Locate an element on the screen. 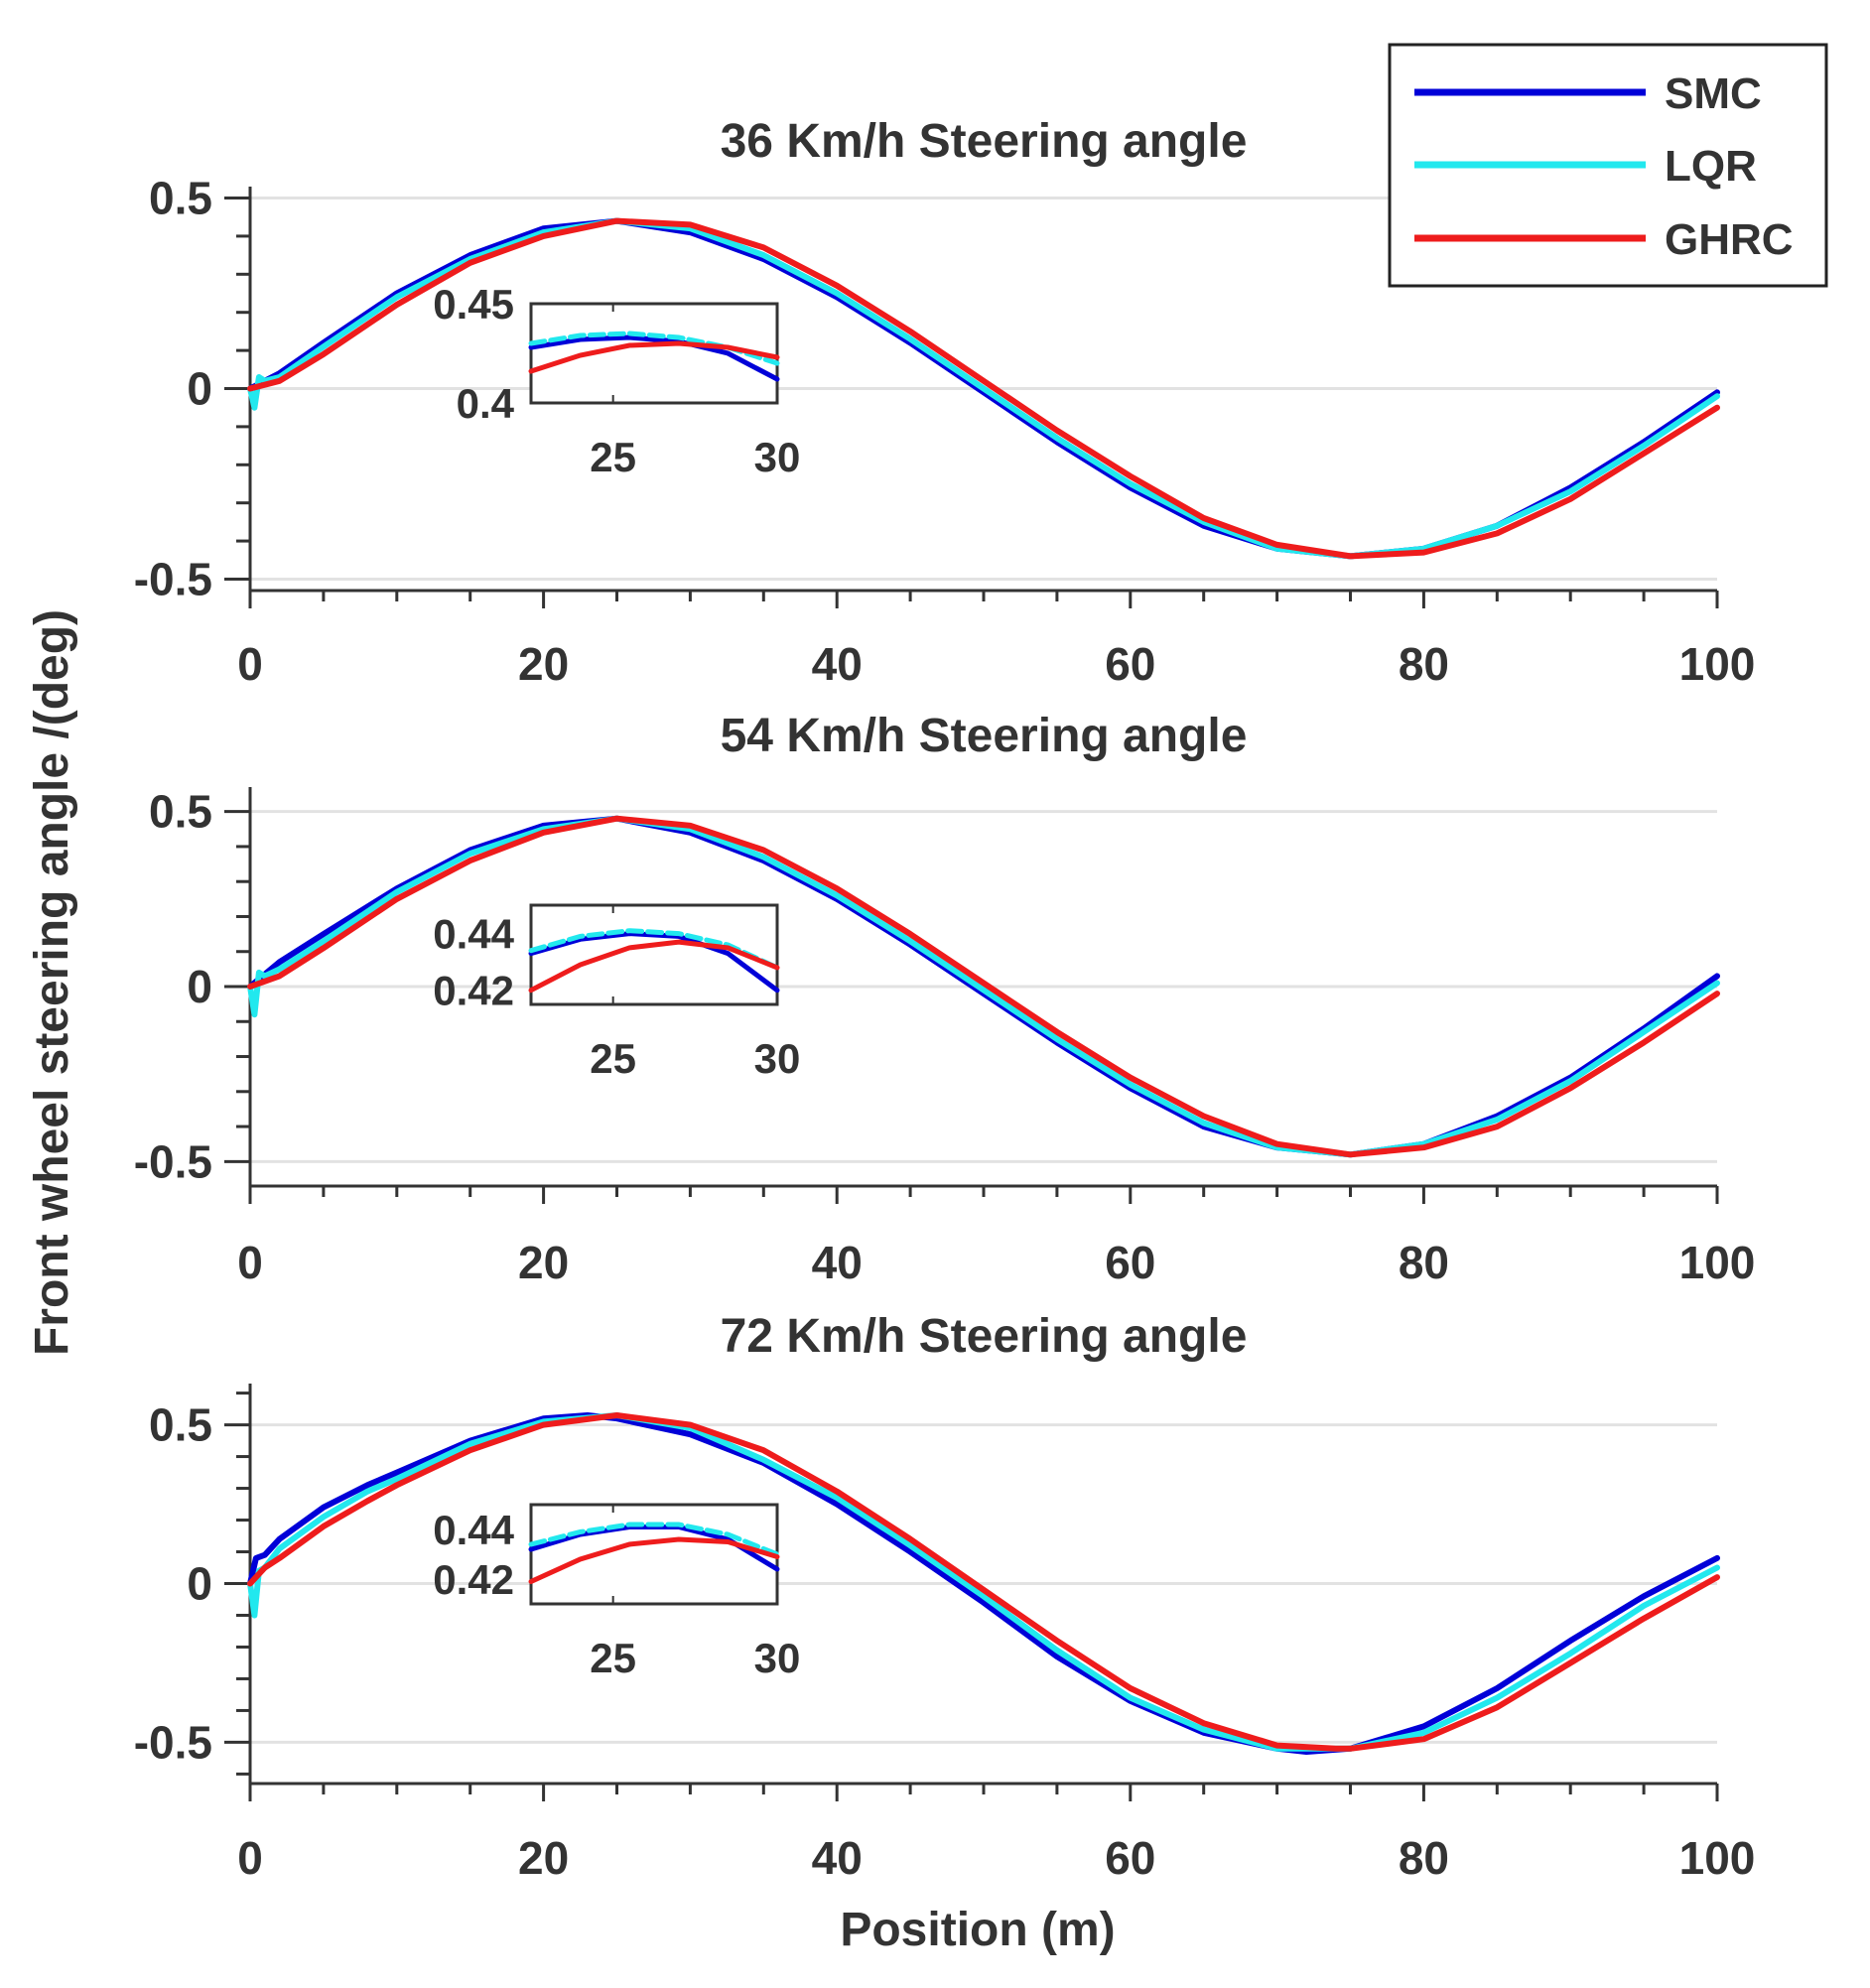  subplot-title: 72 Km/h Steering angle is located at coordinates (985, 1336).